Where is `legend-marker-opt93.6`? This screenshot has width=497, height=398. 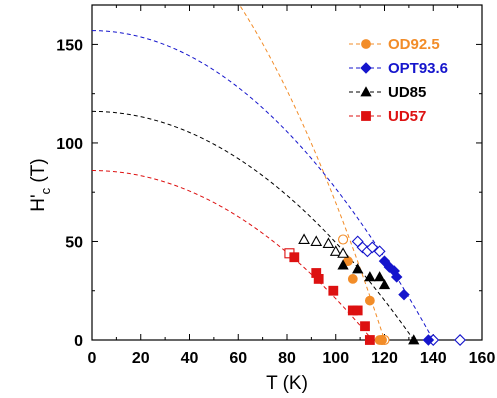 legend-marker-opt93.6 is located at coordinates (366, 68).